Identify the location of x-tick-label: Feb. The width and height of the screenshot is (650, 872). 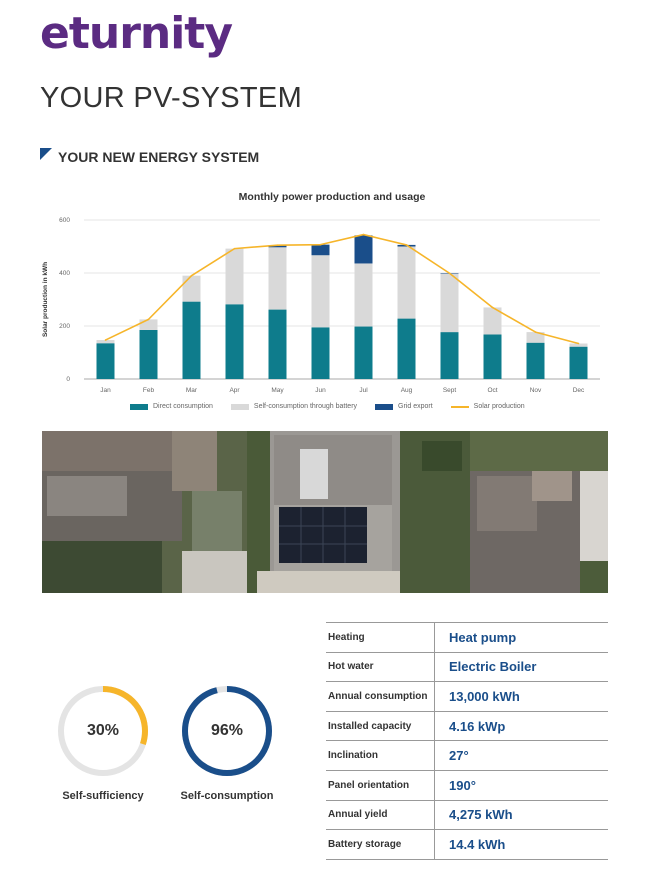
(149, 390).